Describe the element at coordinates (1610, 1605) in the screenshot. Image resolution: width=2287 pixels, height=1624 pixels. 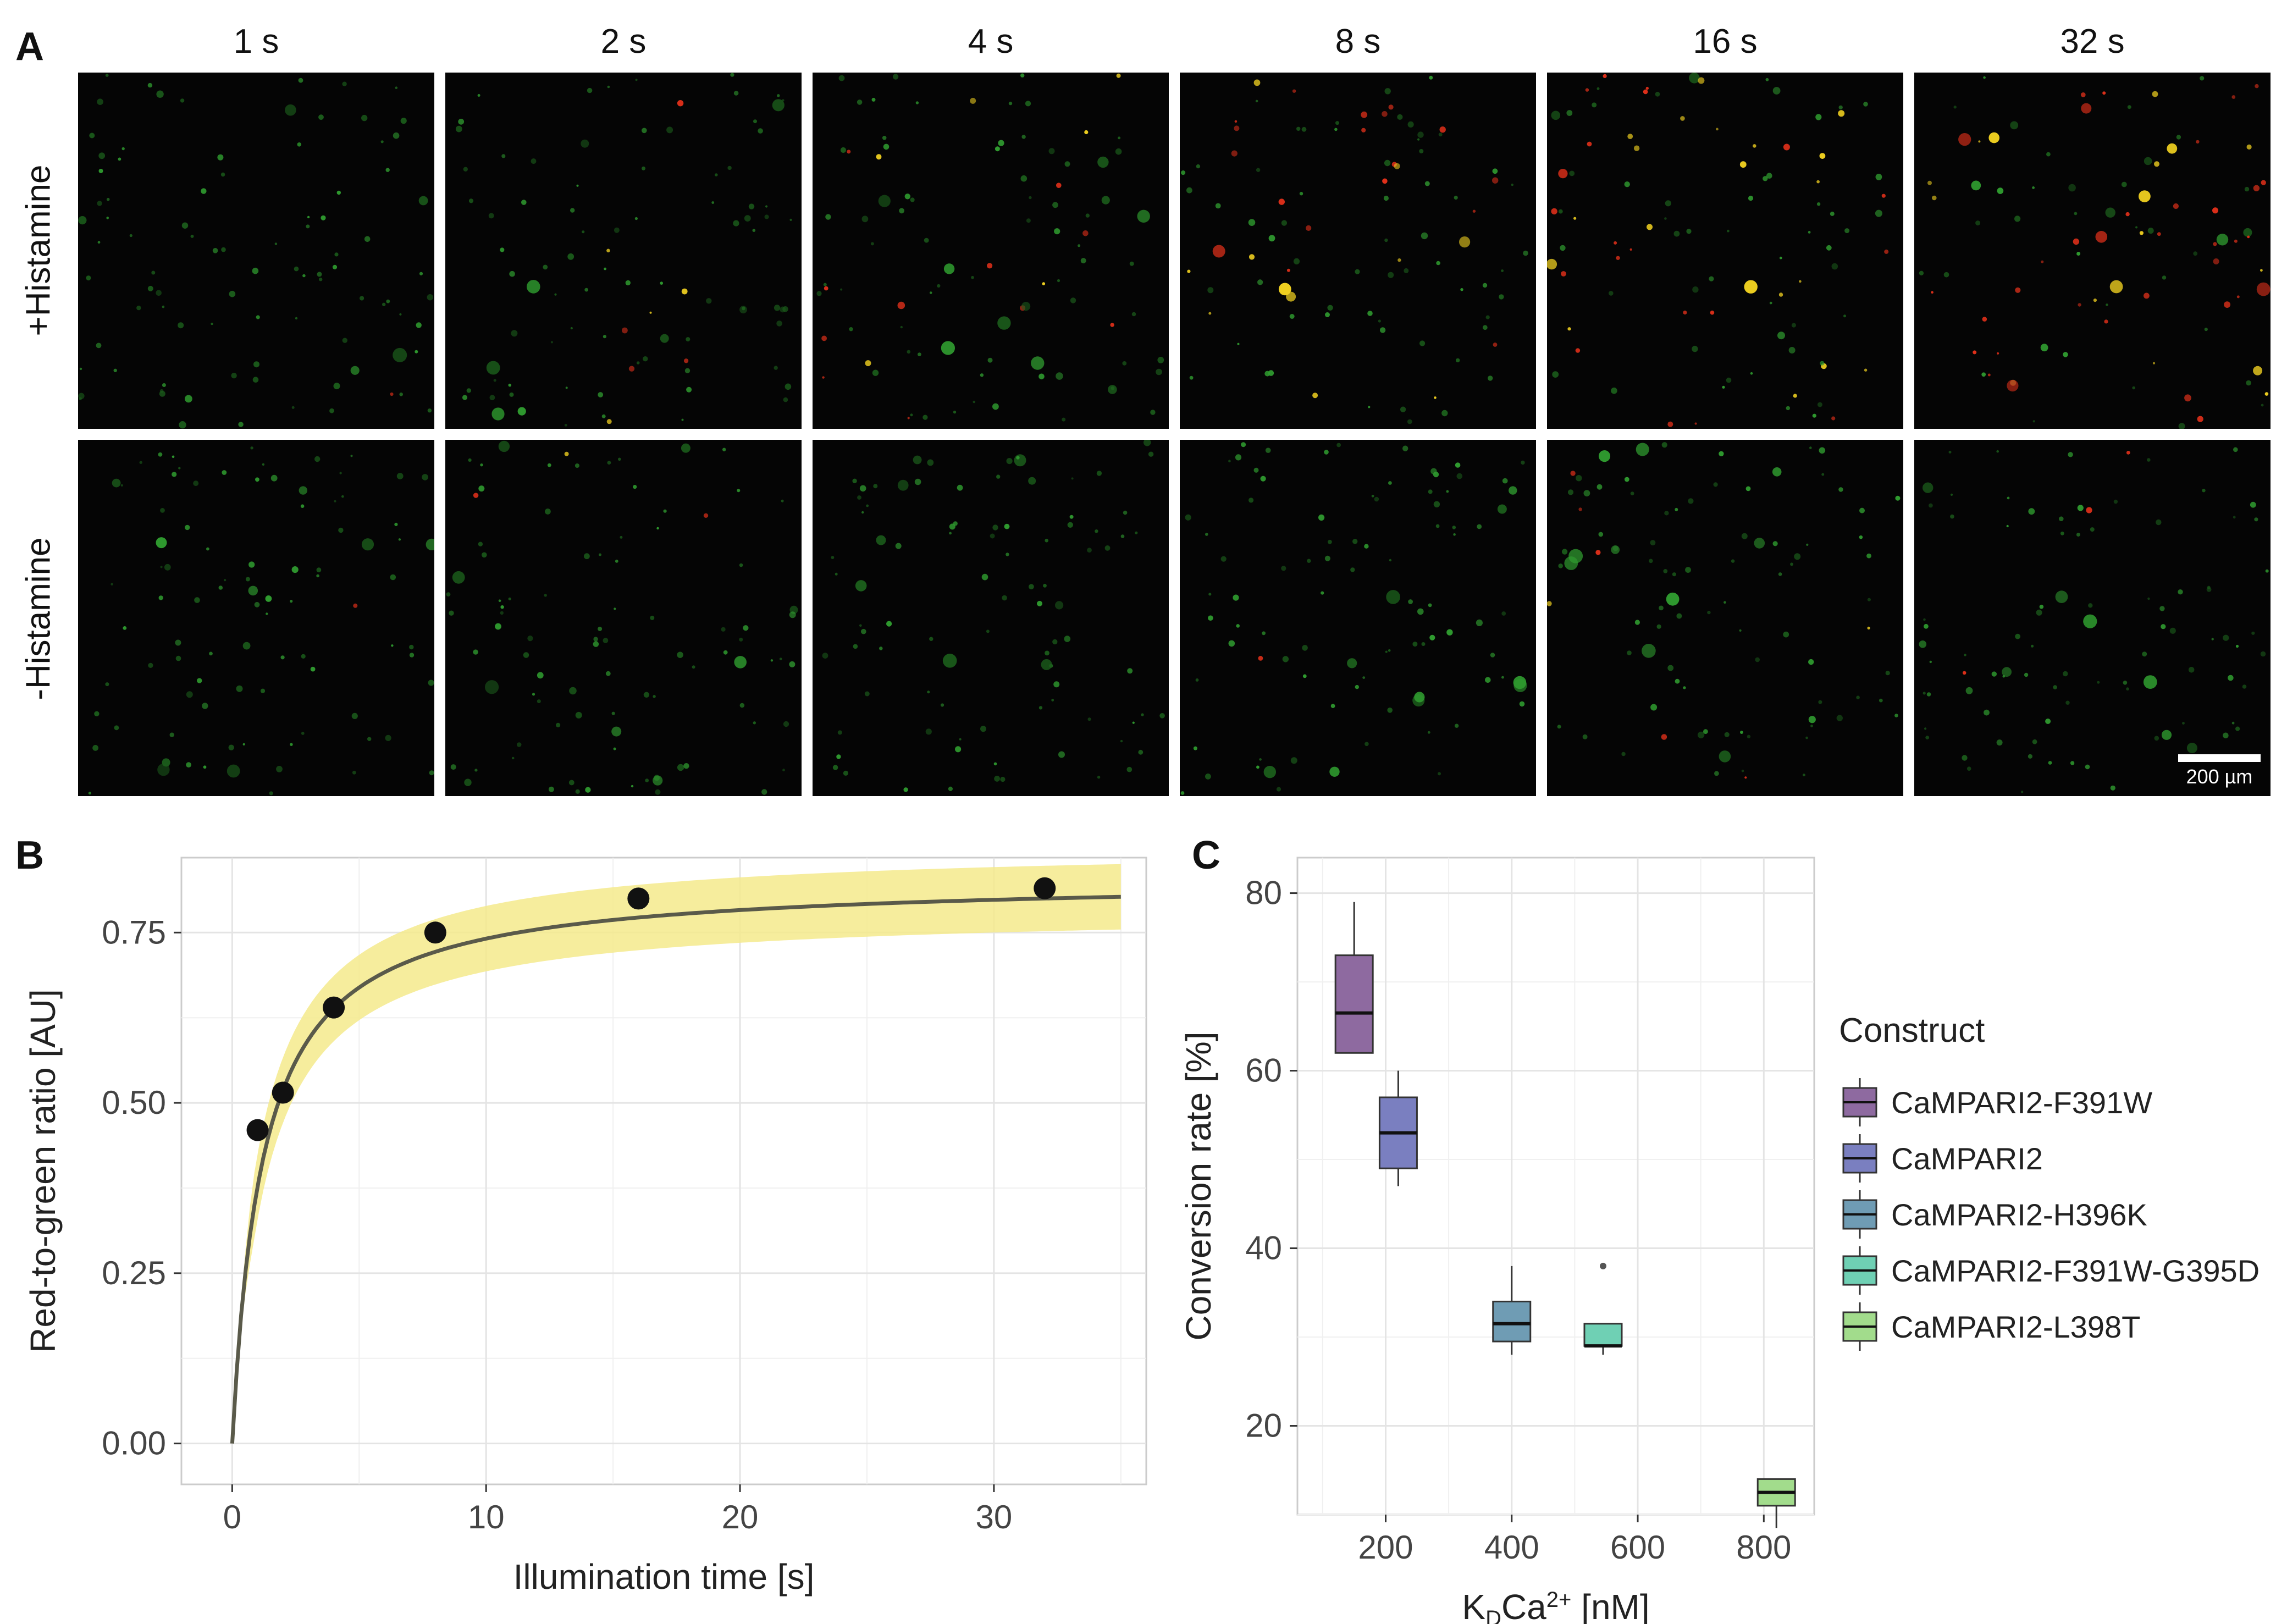
I see `x-axis-title-part: [nM]` at that location.